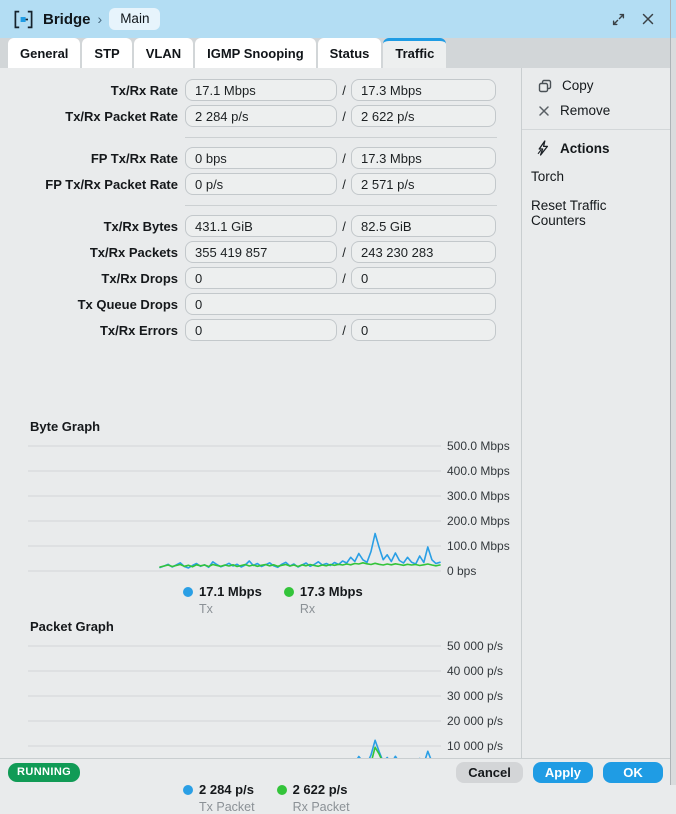 Image resolution: width=676 pixels, height=814 pixels. I want to click on title-bar: Bridge › Main, so click(335, 19).